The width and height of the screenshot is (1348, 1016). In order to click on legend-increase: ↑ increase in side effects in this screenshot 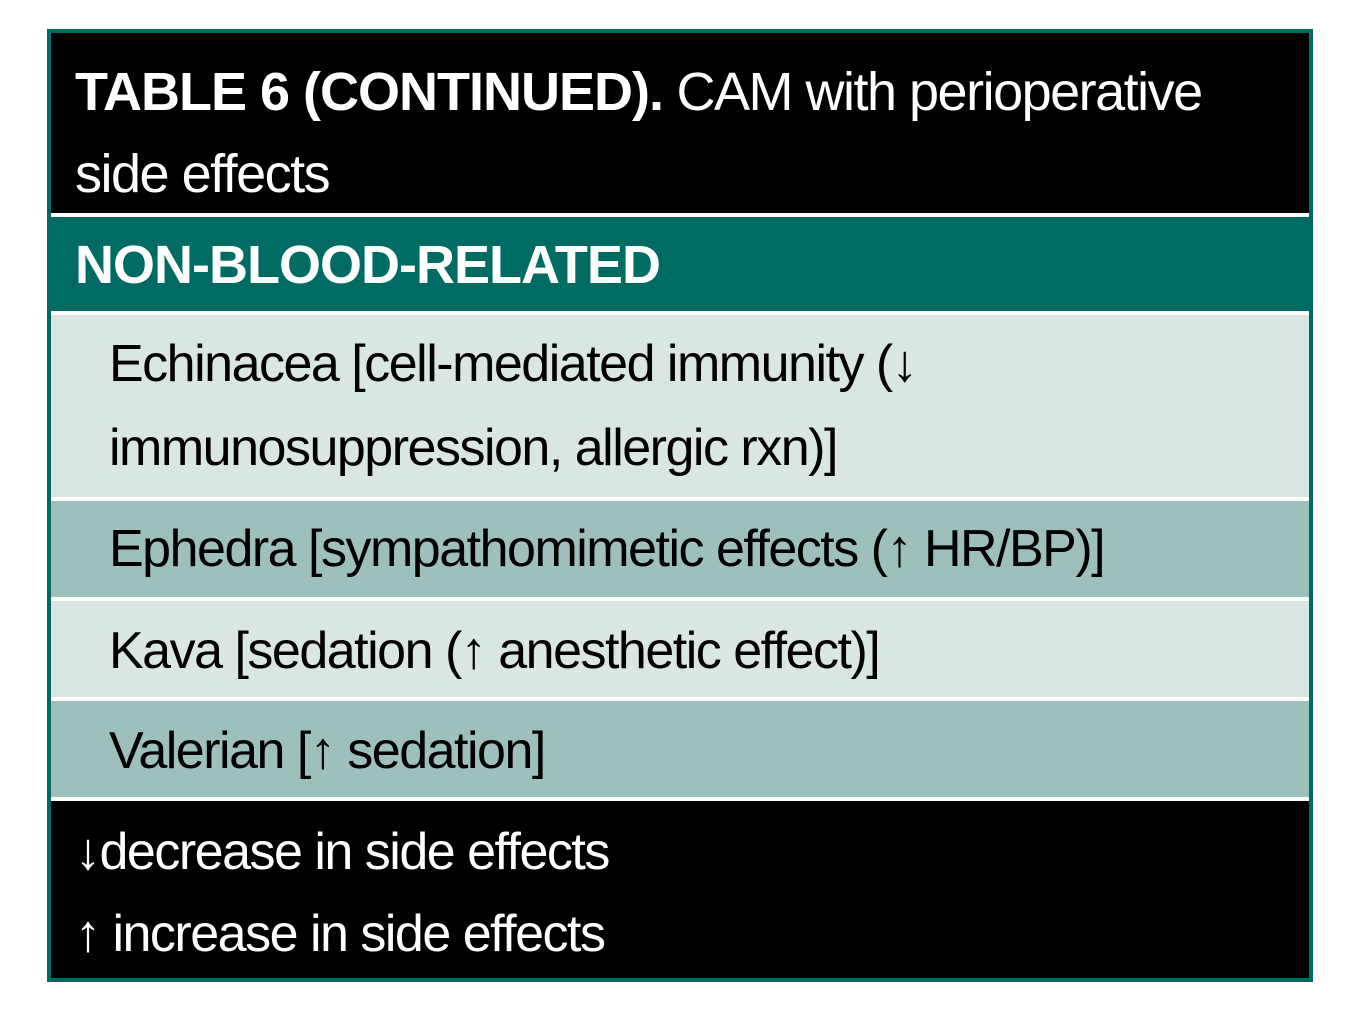, I will do `click(340, 934)`.